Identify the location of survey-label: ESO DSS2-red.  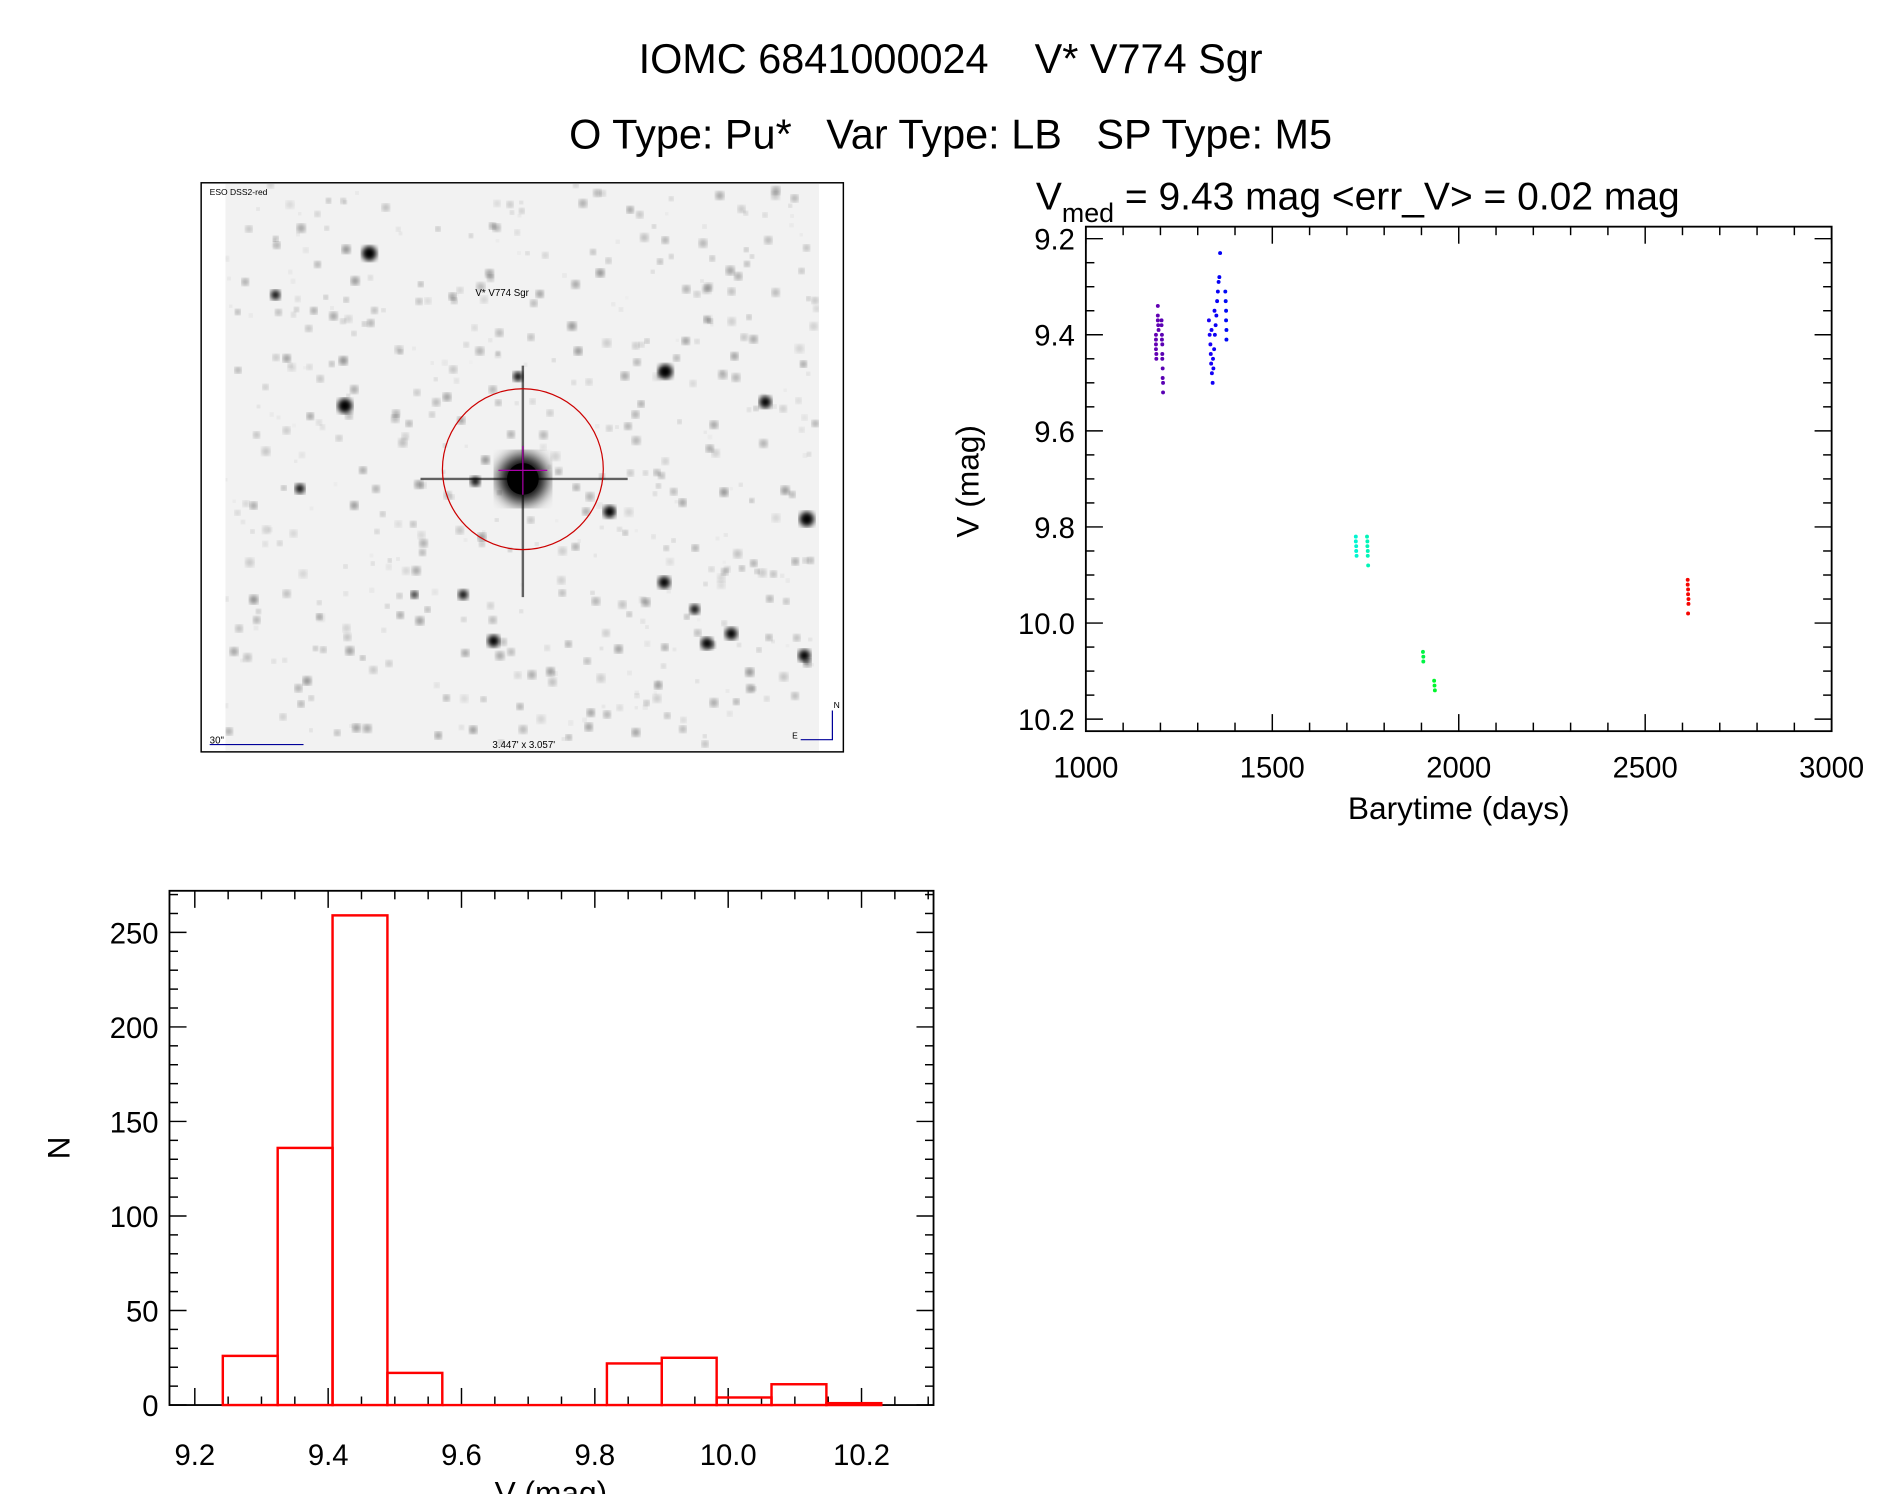
(239, 192).